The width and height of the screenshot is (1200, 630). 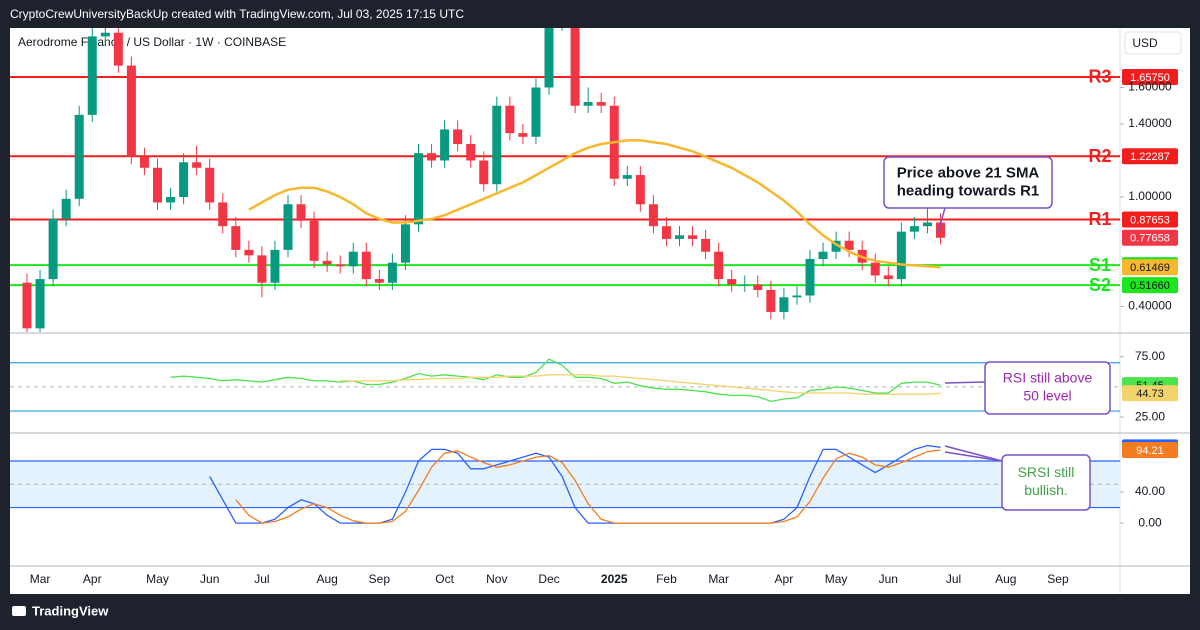 What do you see at coordinates (1150, 220) in the screenshot?
I see `level-value: 0.87653` at bounding box center [1150, 220].